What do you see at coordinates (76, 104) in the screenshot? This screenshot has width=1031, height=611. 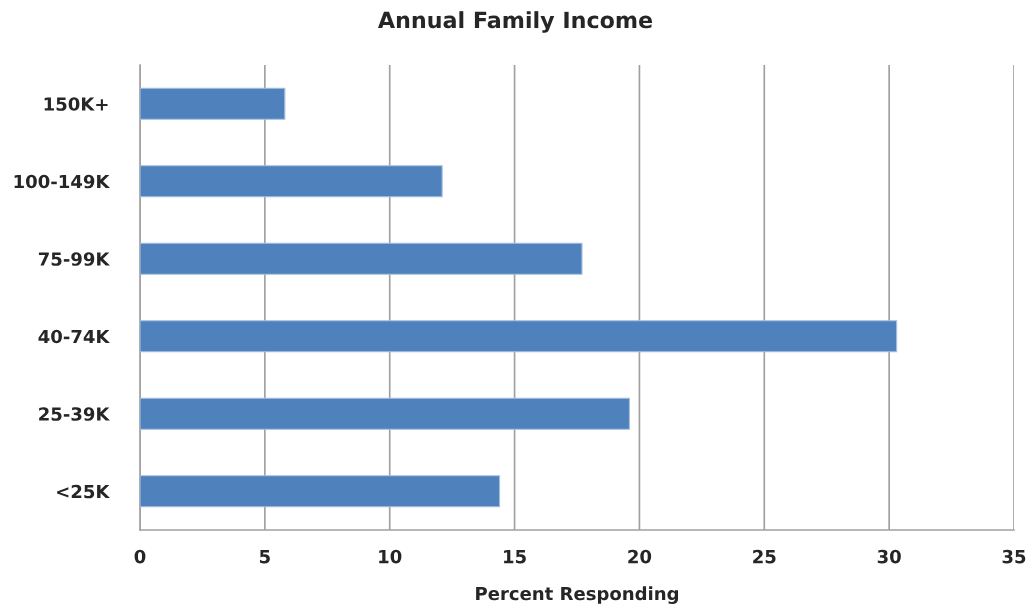 I see `y-tick-label: 150K+` at bounding box center [76, 104].